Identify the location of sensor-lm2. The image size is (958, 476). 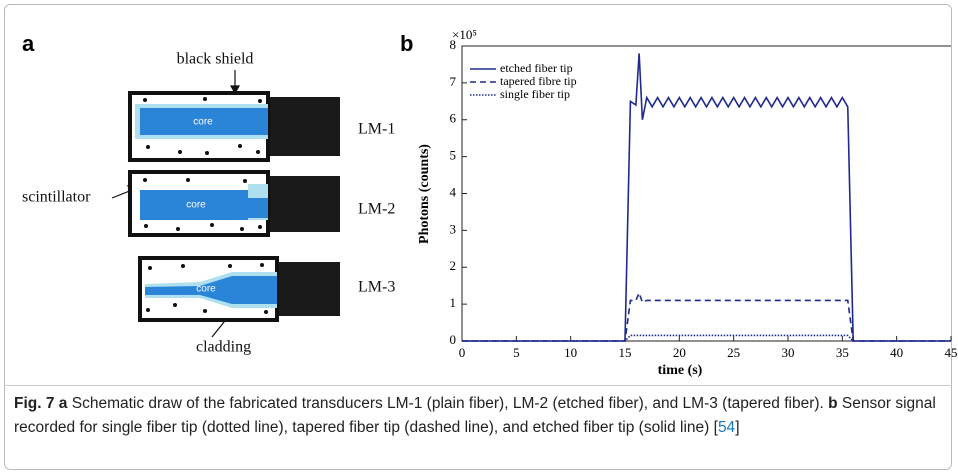
(234, 203).